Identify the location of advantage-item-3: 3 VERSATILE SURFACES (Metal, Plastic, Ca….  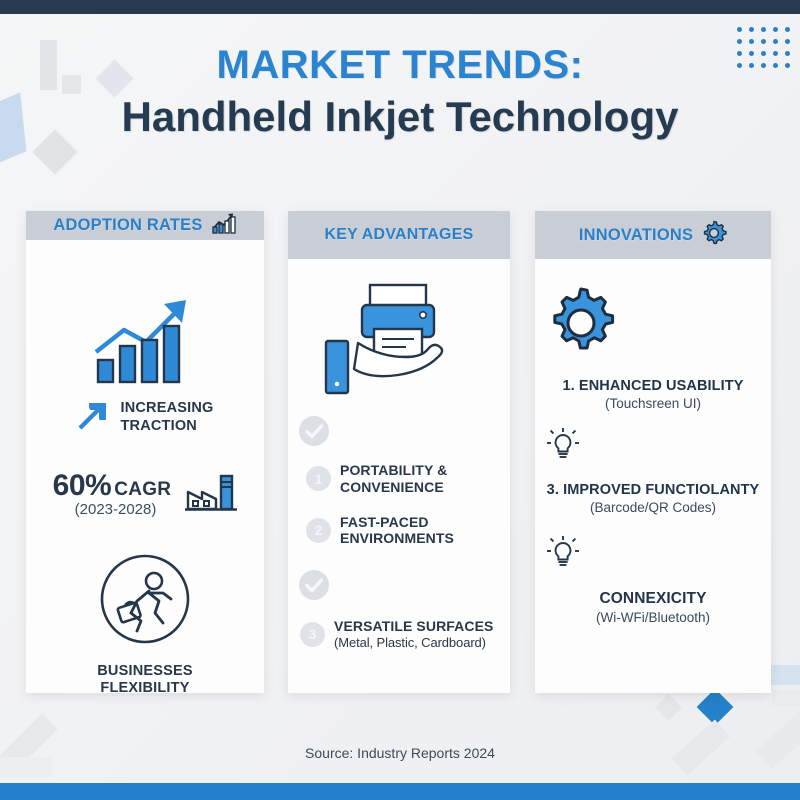
(399, 634).